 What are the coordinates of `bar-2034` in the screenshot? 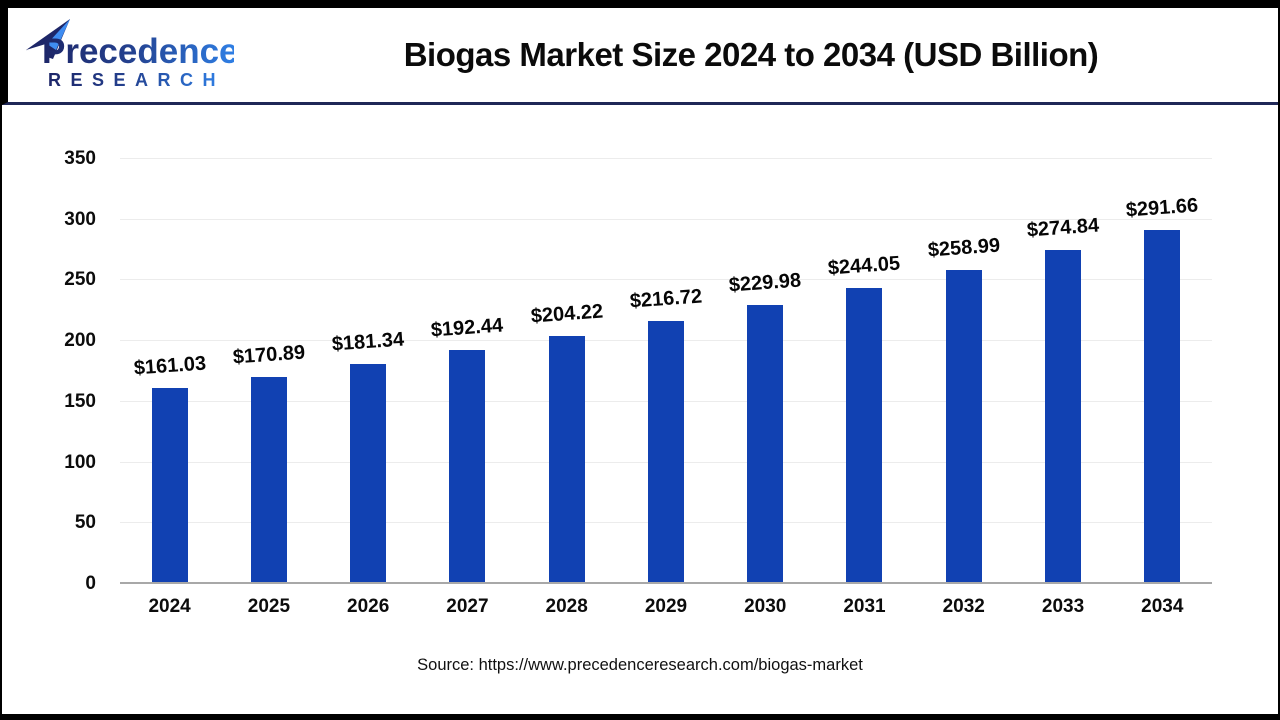 It's located at (1162, 406).